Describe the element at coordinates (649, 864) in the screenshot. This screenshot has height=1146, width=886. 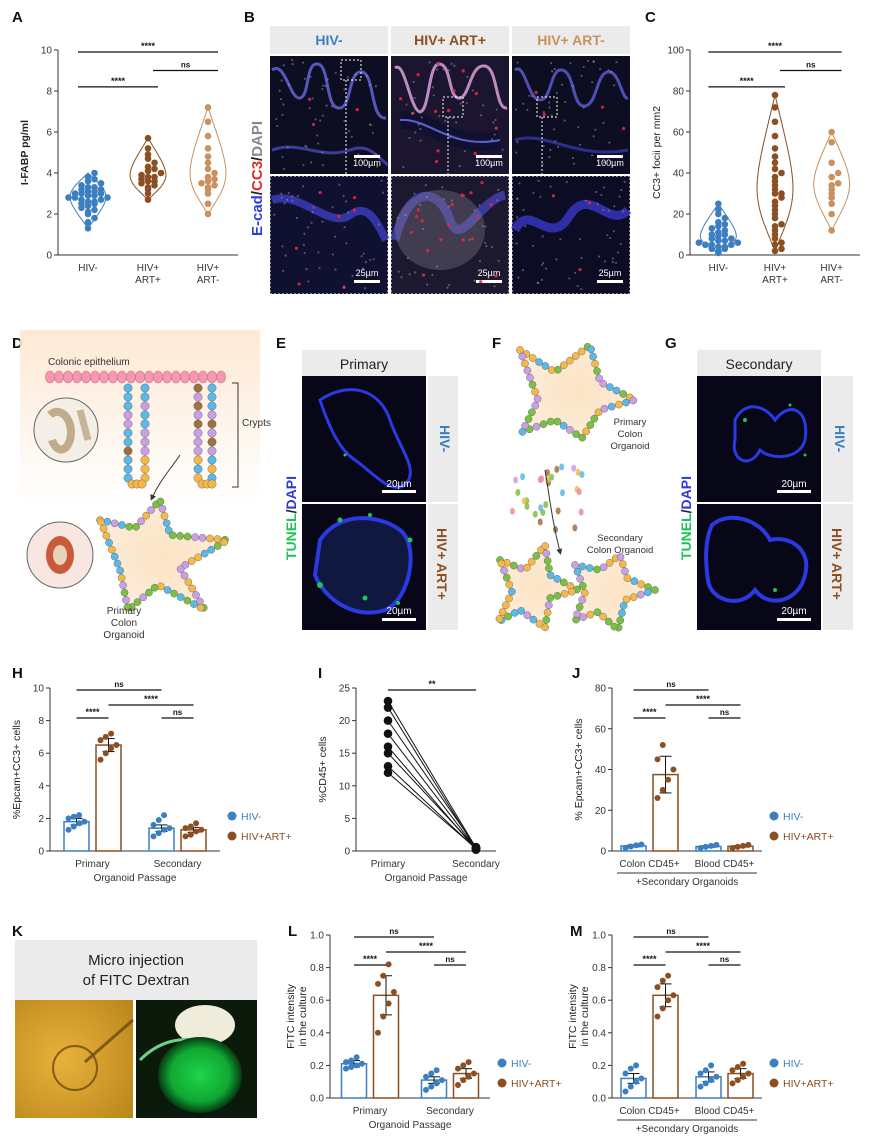
I see `x-tick-label: Colon CD45+` at that location.